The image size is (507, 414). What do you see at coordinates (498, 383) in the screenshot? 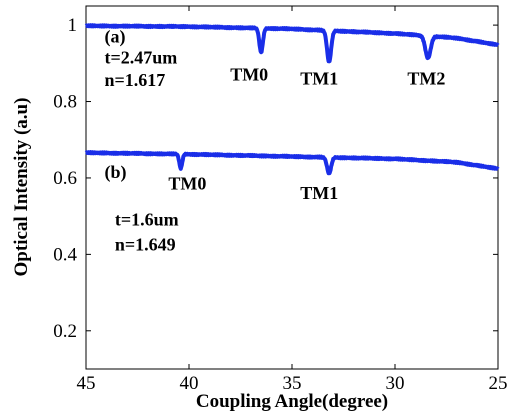
I see `x-tick-label: 25` at bounding box center [498, 383].